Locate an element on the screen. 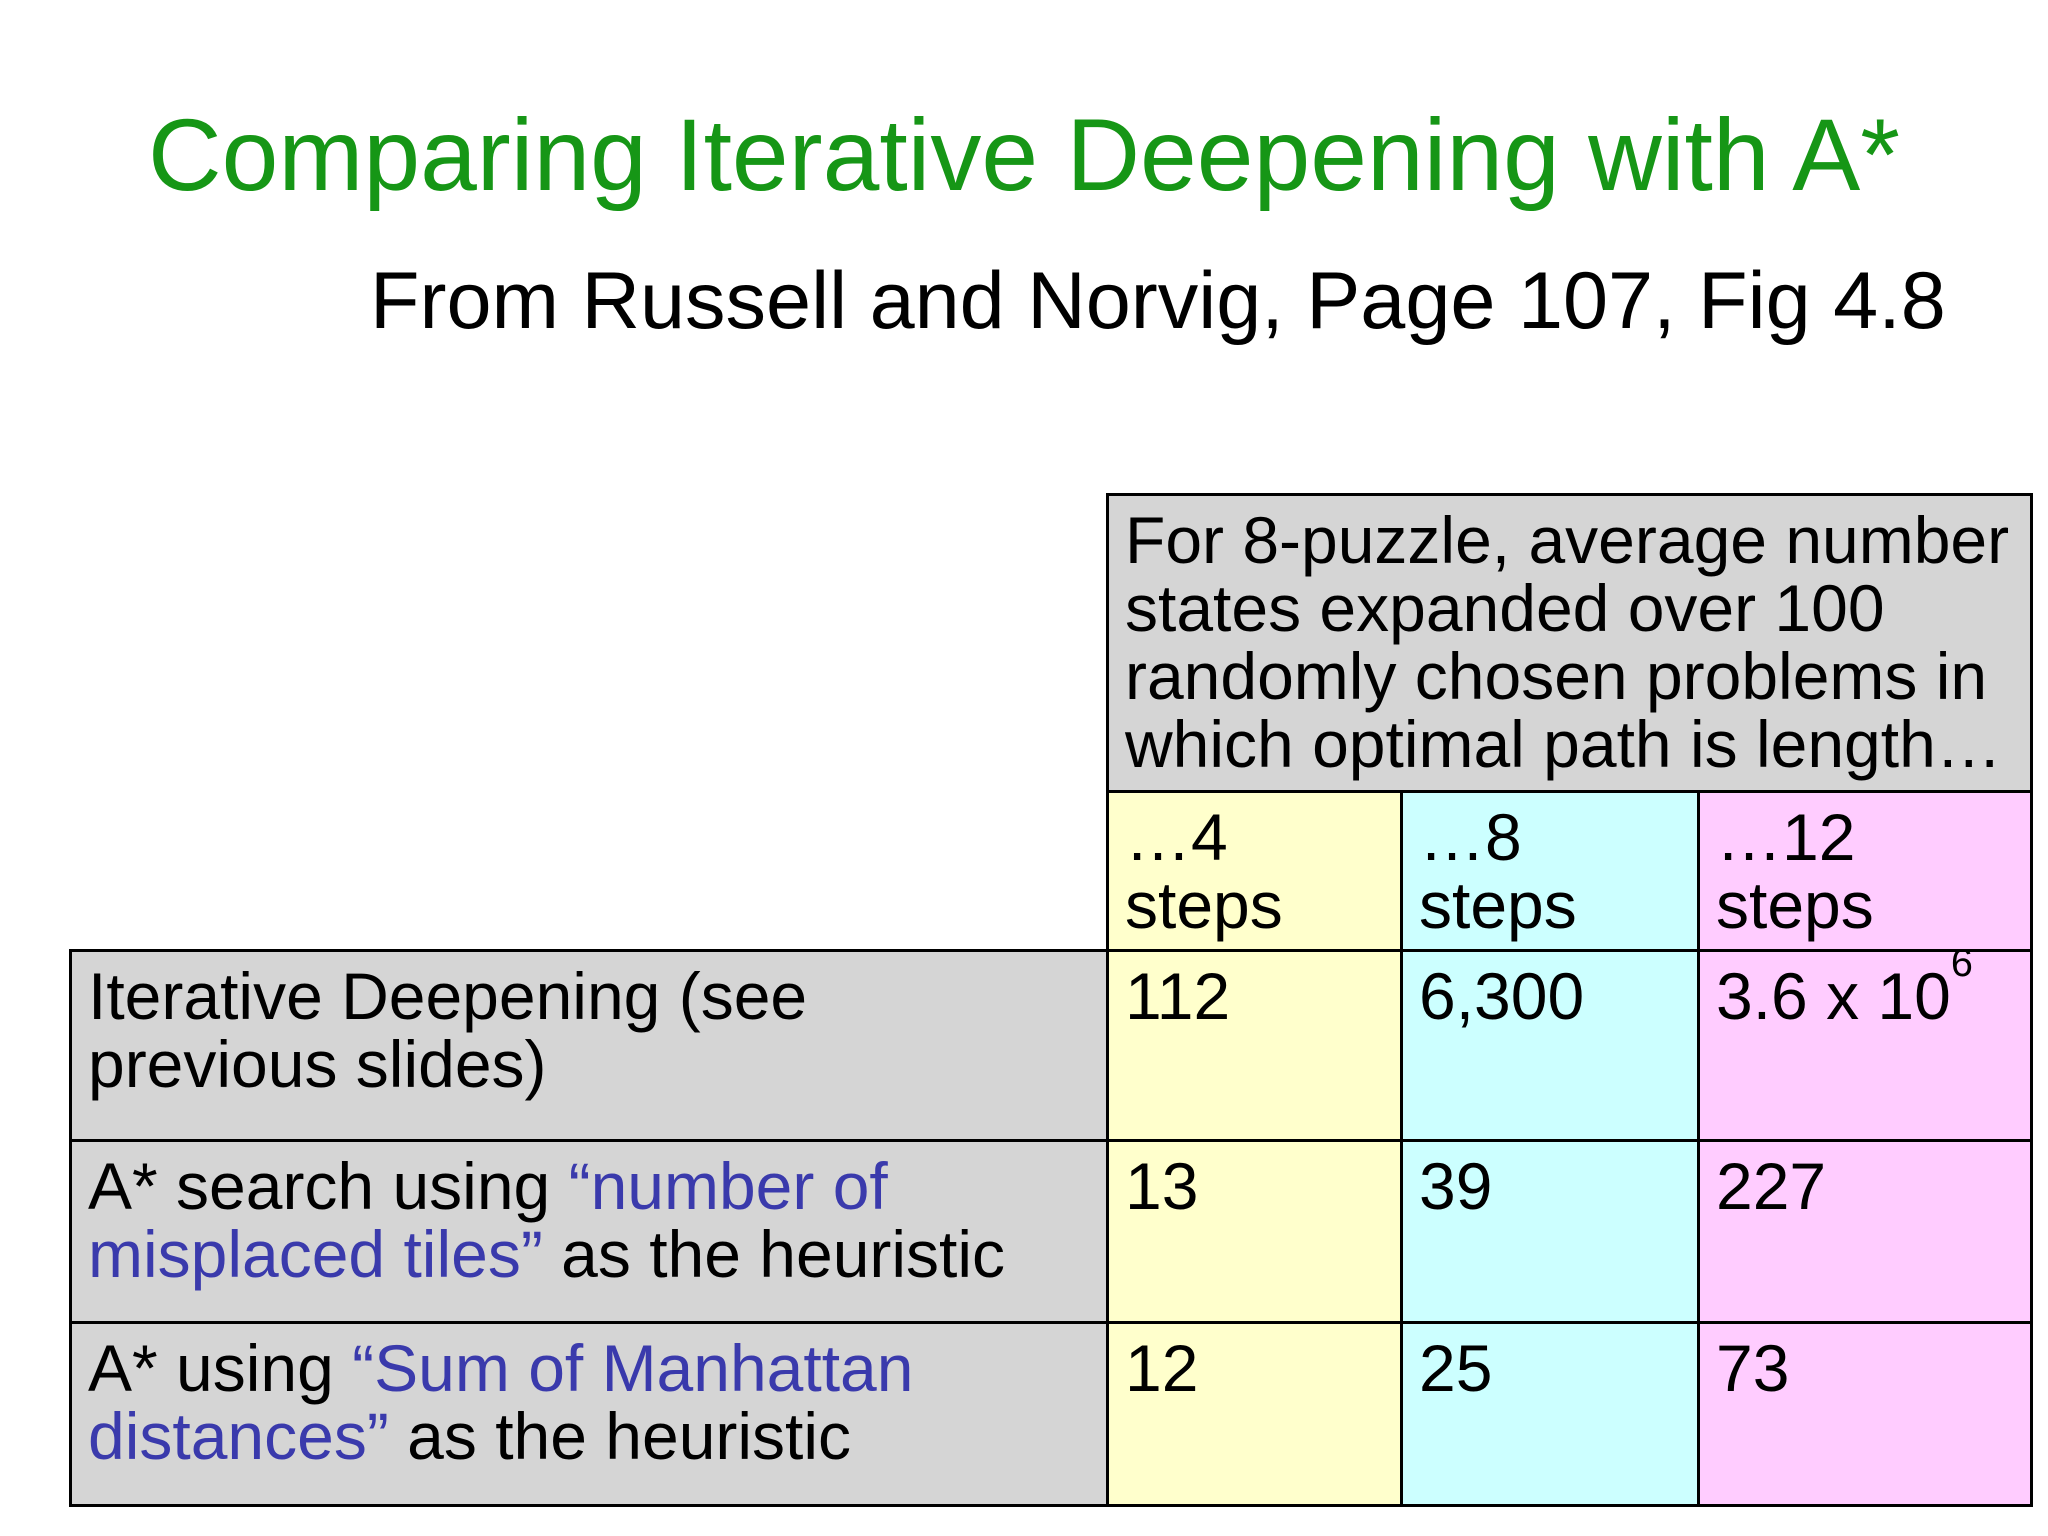 This screenshot has width=2048, height=1536. label-text: A* using is located at coordinates (220, 1368).